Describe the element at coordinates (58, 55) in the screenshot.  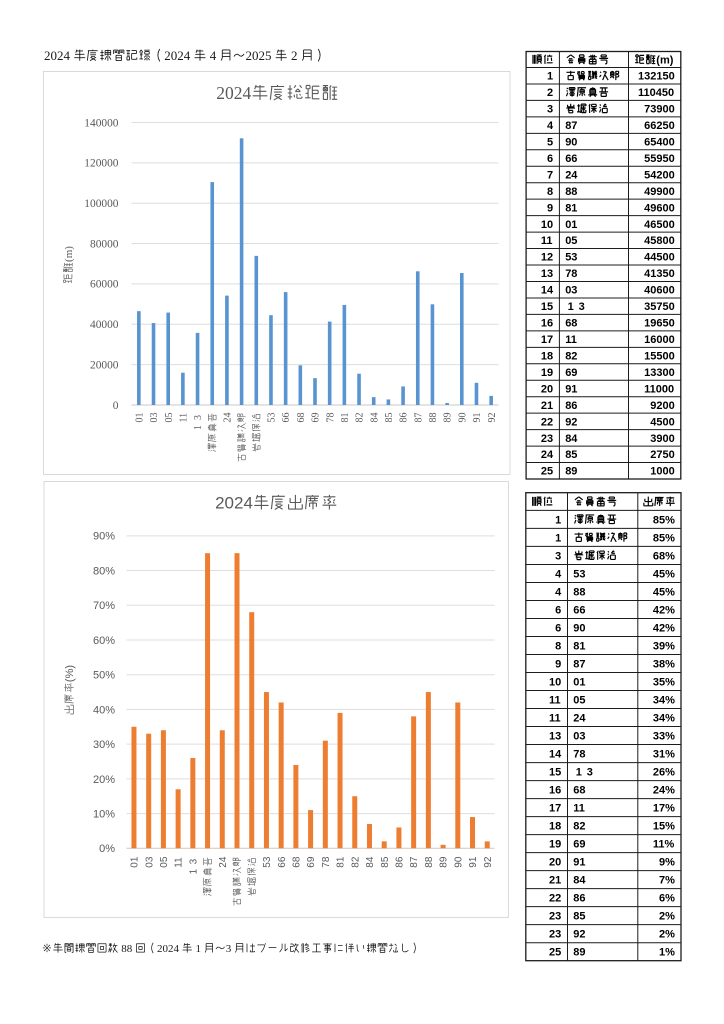
I see `svg-text: 2024` at that location.